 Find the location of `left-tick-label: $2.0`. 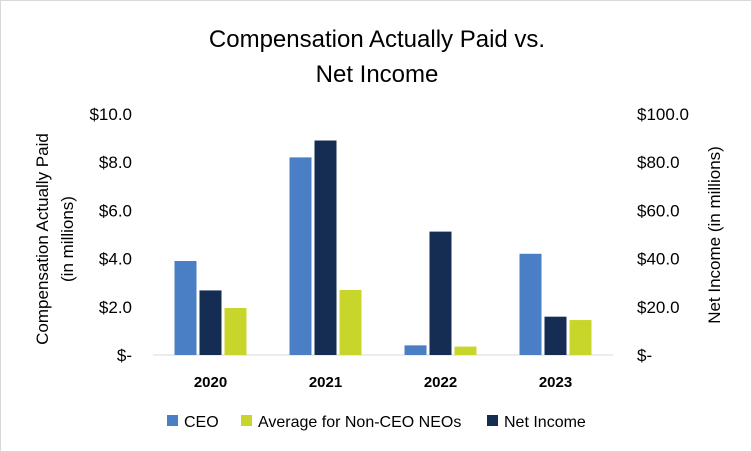

left-tick-label: $2.0 is located at coordinates (115, 307).